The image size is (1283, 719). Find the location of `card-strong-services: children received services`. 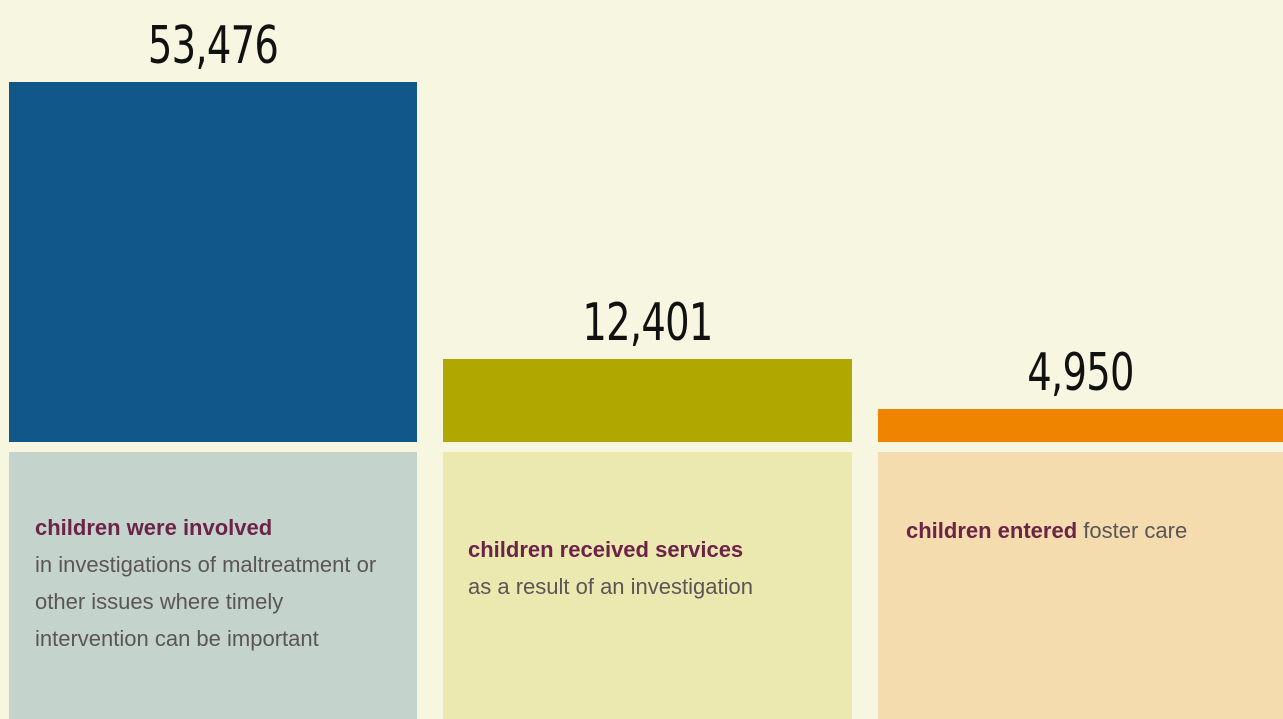

card-strong-services: children received services is located at coordinates (606, 549).